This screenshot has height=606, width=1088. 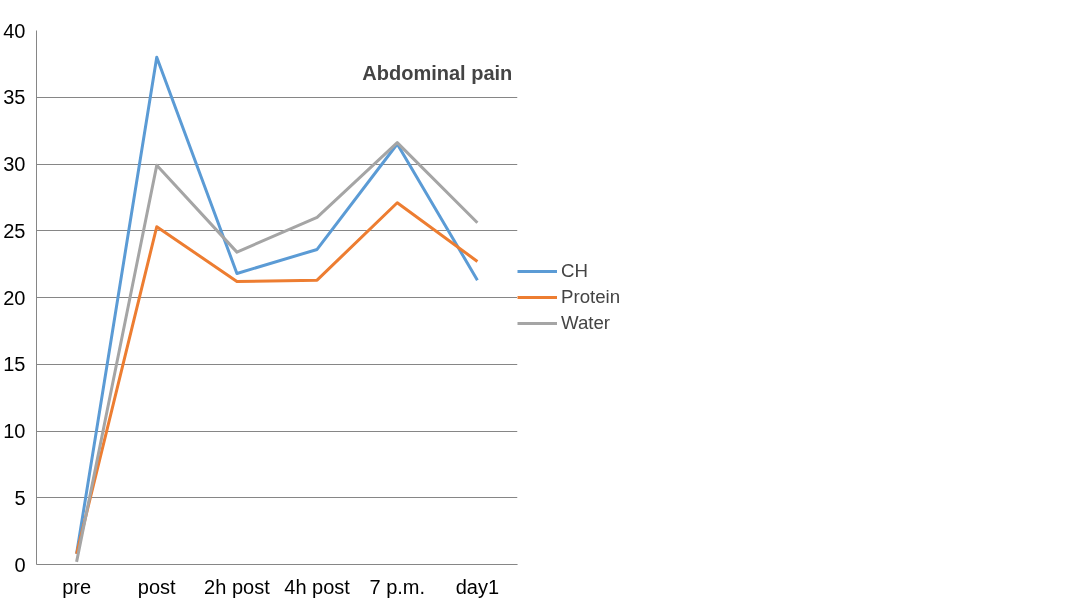 What do you see at coordinates (14, 164) in the screenshot?
I see `y-tick-label: 30` at bounding box center [14, 164].